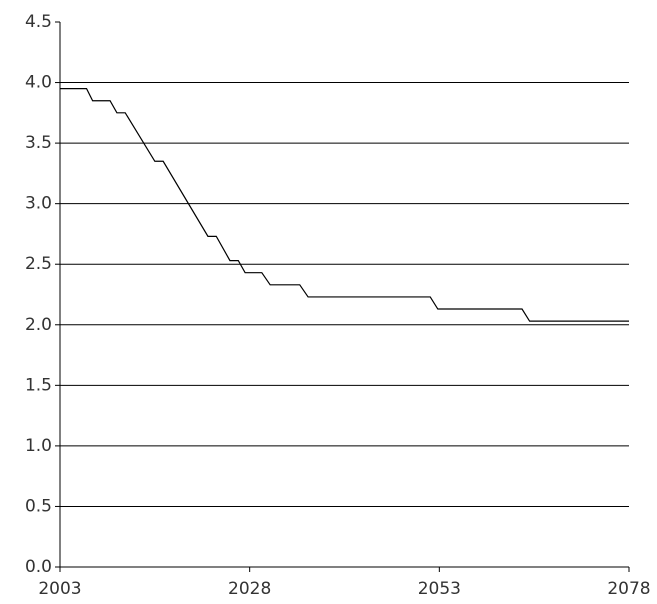  I want to click on y-tick-label: 4.0, so click(38, 83).